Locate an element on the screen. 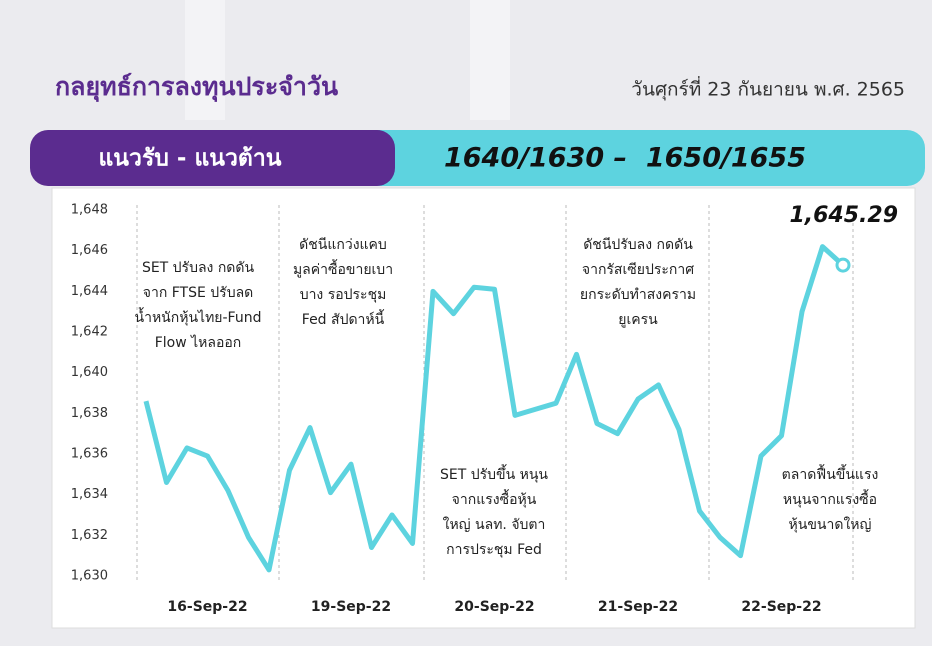  y-tick-label: 1,642 is located at coordinates (89, 332).